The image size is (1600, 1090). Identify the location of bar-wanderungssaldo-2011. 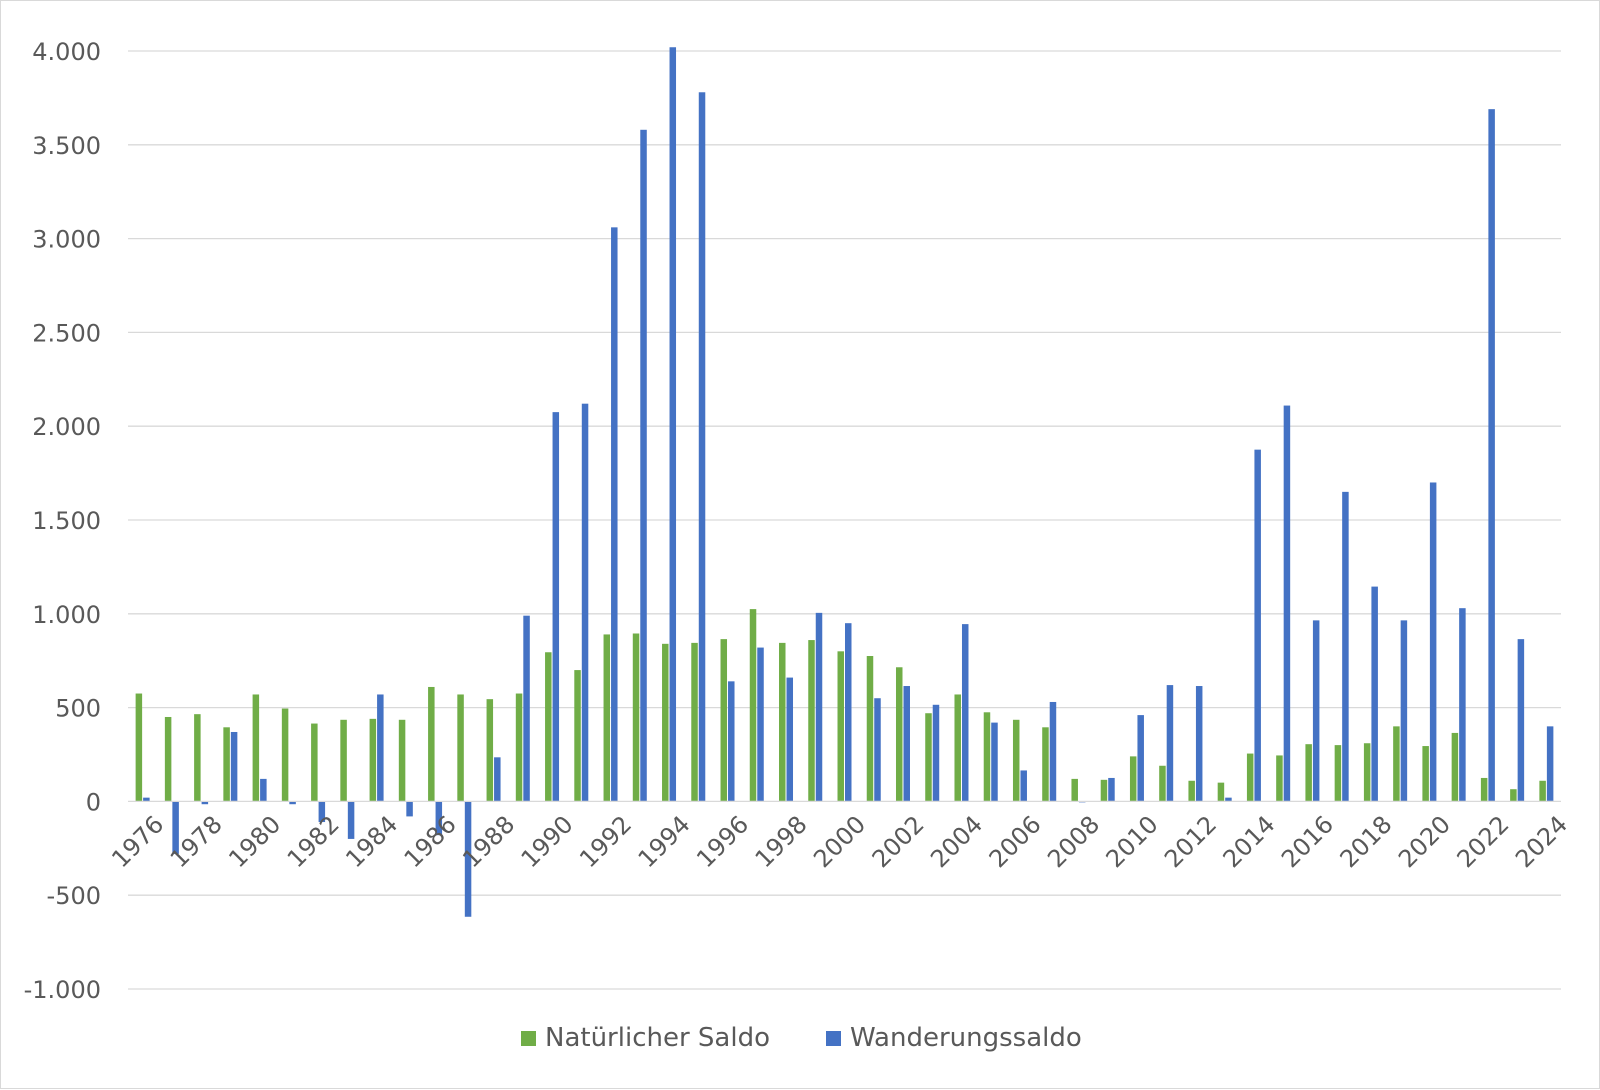
(1170, 743).